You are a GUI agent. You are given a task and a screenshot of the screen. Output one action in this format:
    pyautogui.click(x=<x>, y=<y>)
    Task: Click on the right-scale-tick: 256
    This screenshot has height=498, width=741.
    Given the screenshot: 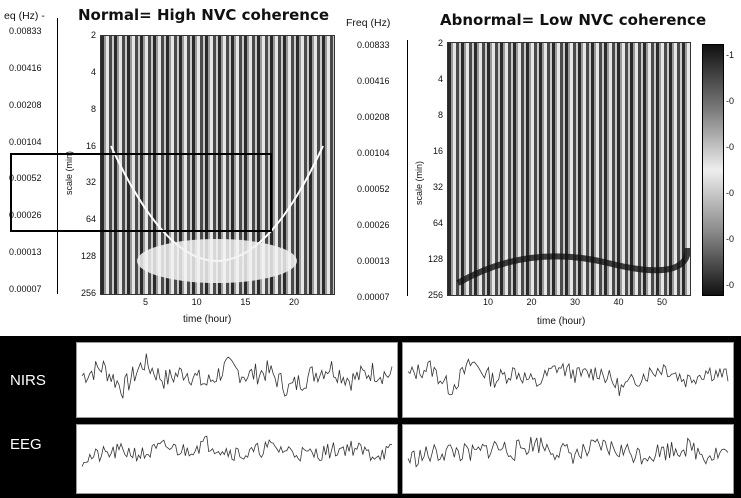 What is the action you would take?
    pyautogui.click(x=435, y=295)
    